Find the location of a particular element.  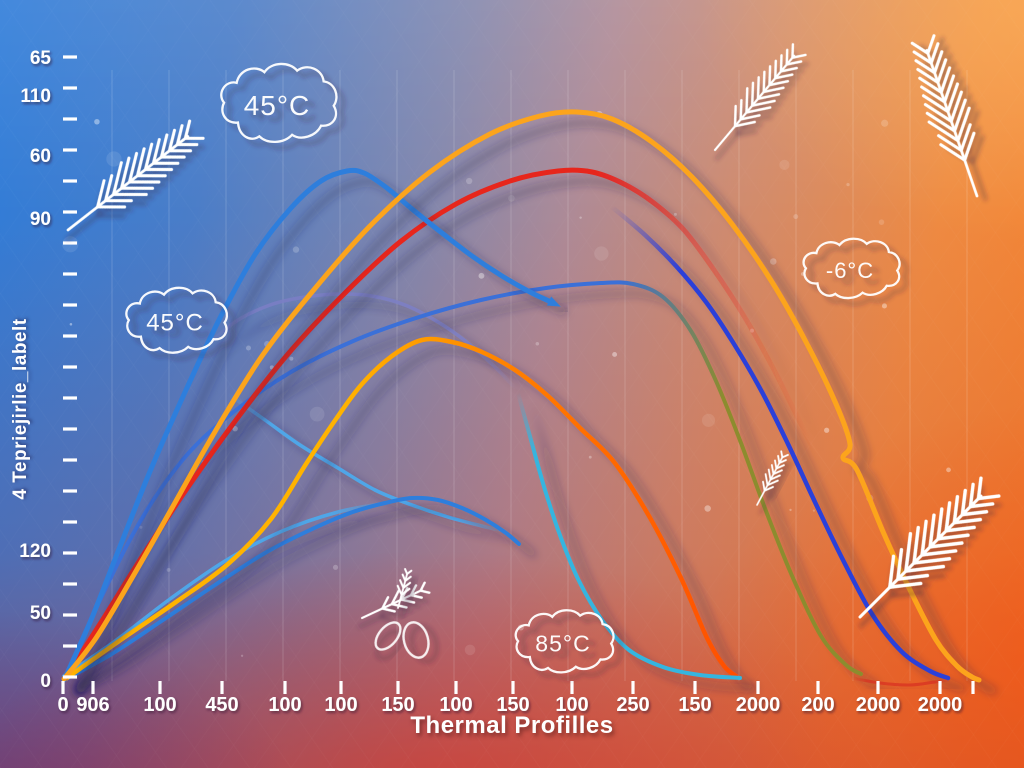

y-tick-label: 65 is located at coordinates (41, 58).